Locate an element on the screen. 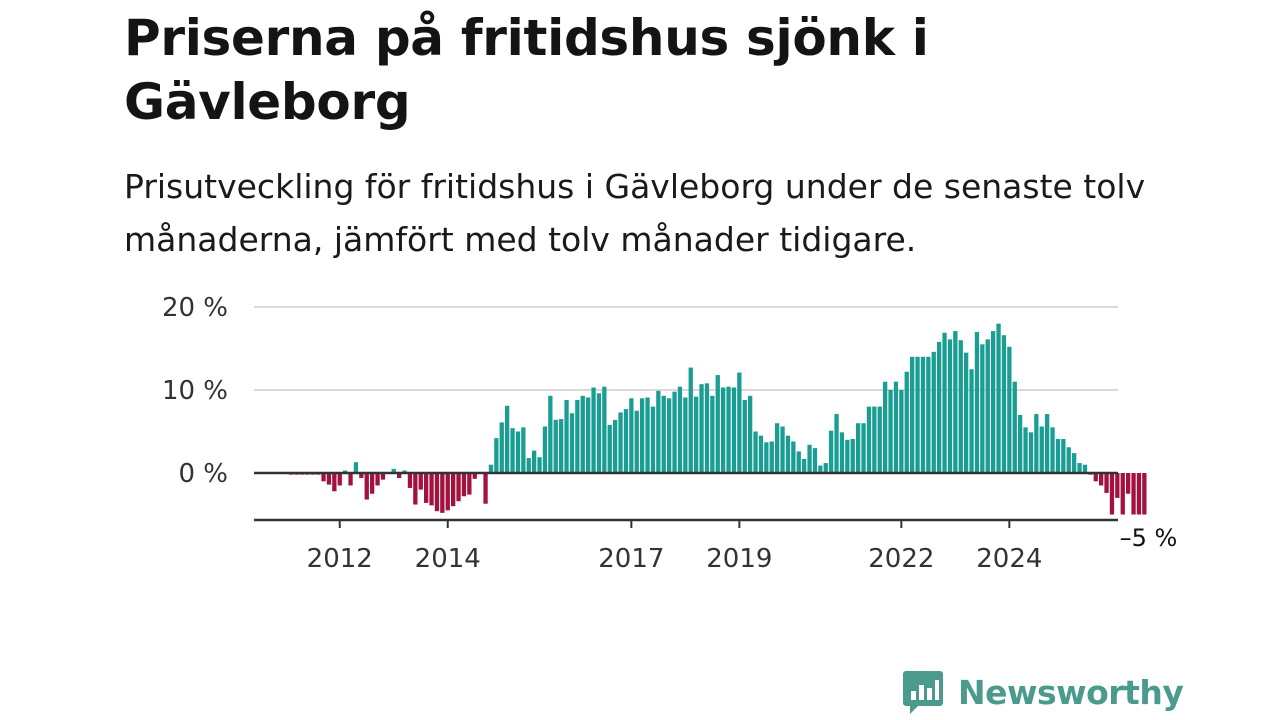 Image resolution: width=1280 pixels, height=720 pixels. y-tick-label: 10 % is located at coordinates (195, 391).